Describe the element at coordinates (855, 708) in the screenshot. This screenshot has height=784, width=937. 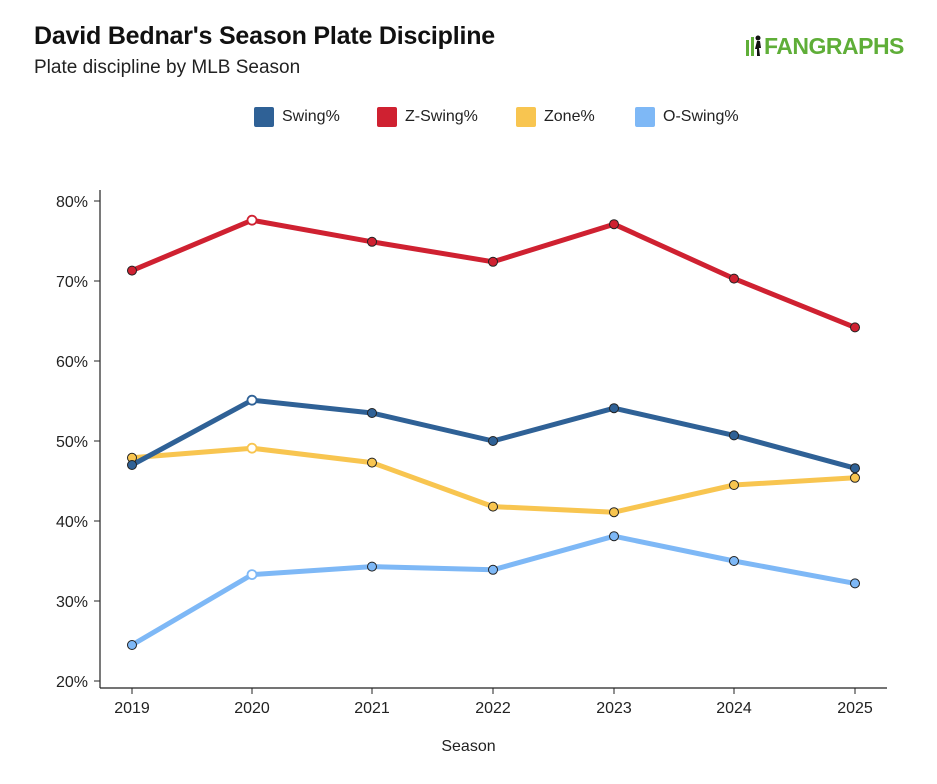
I see `x-tick-label: 2025` at that location.